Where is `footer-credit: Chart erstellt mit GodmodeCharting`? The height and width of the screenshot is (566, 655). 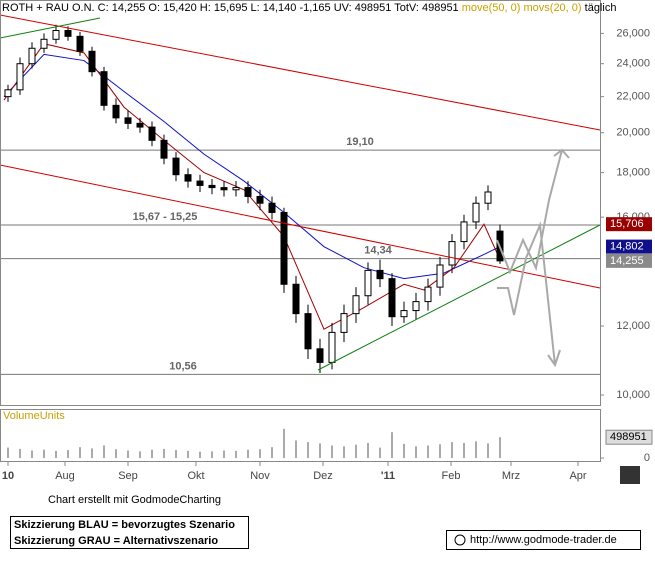
footer-credit: Chart erstellt mit GodmodeCharting is located at coordinates (134, 500).